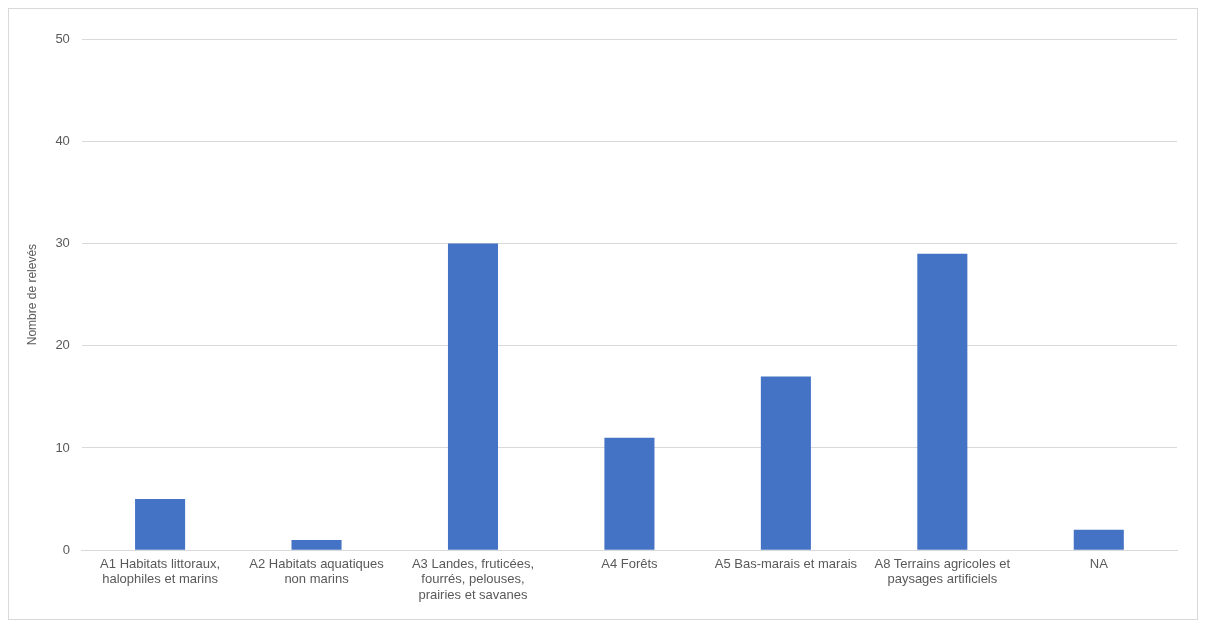  What do you see at coordinates (62, 38) in the screenshot?
I see `y-tick-label: 50` at bounding box center [62, 38].